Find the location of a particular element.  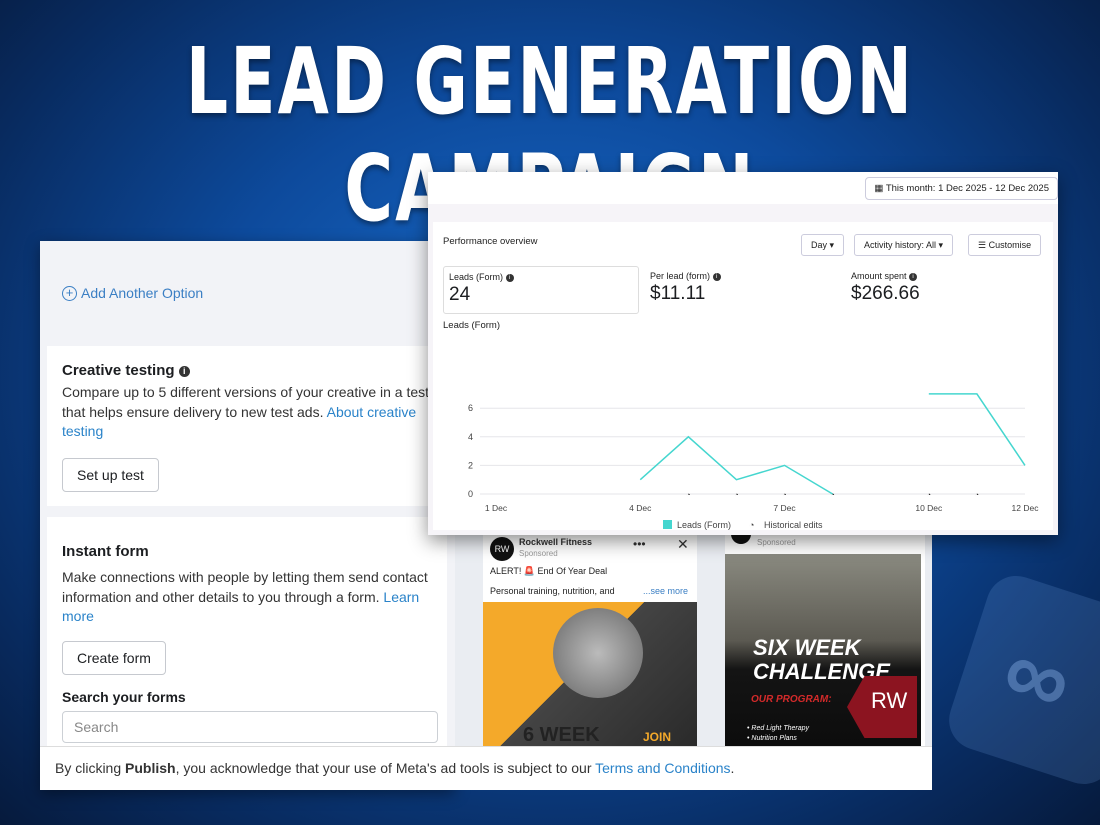

metric-value: 24 is located at coordinates (460, 294).